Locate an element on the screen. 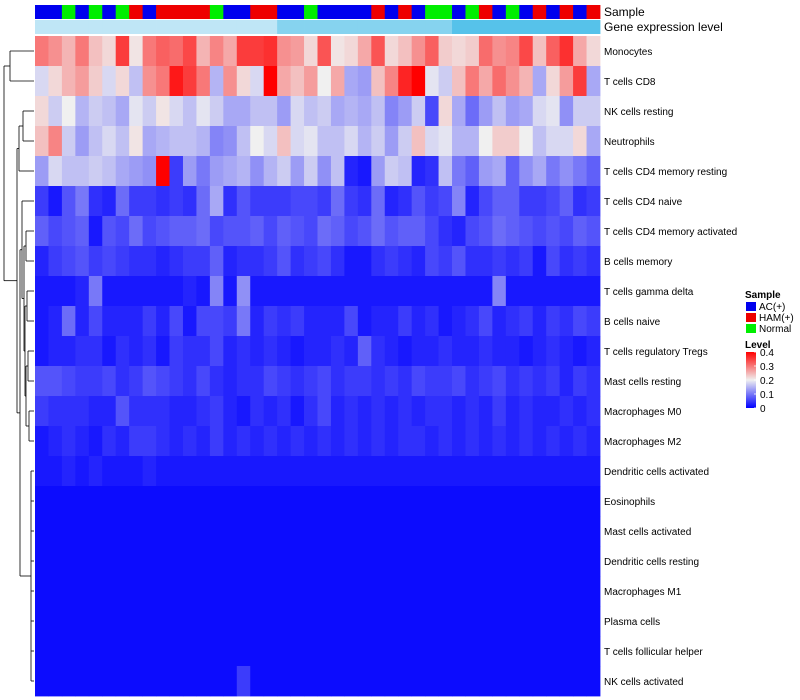  row-label: Macrophages M0 is located at coordinates (643, 412).